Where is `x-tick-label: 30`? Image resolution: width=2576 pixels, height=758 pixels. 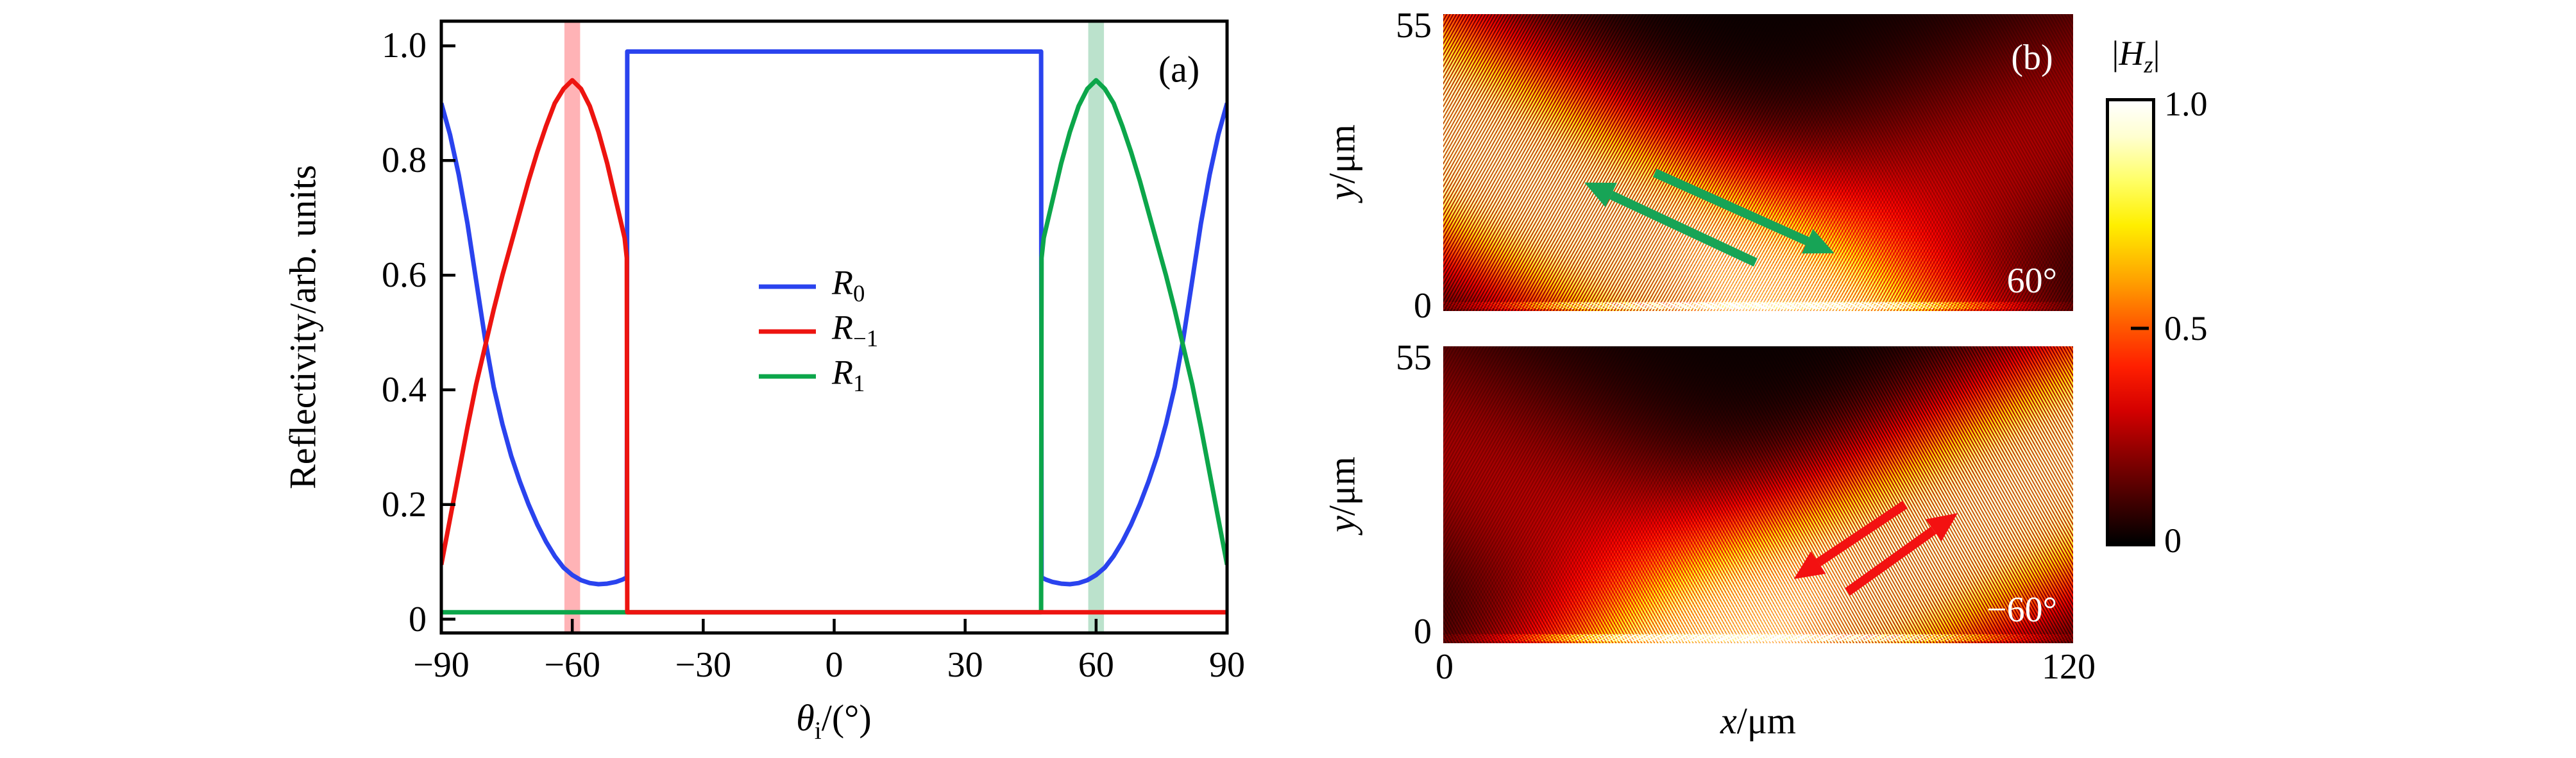 x-tick-label: 30 is located at coordinates (965, 665).